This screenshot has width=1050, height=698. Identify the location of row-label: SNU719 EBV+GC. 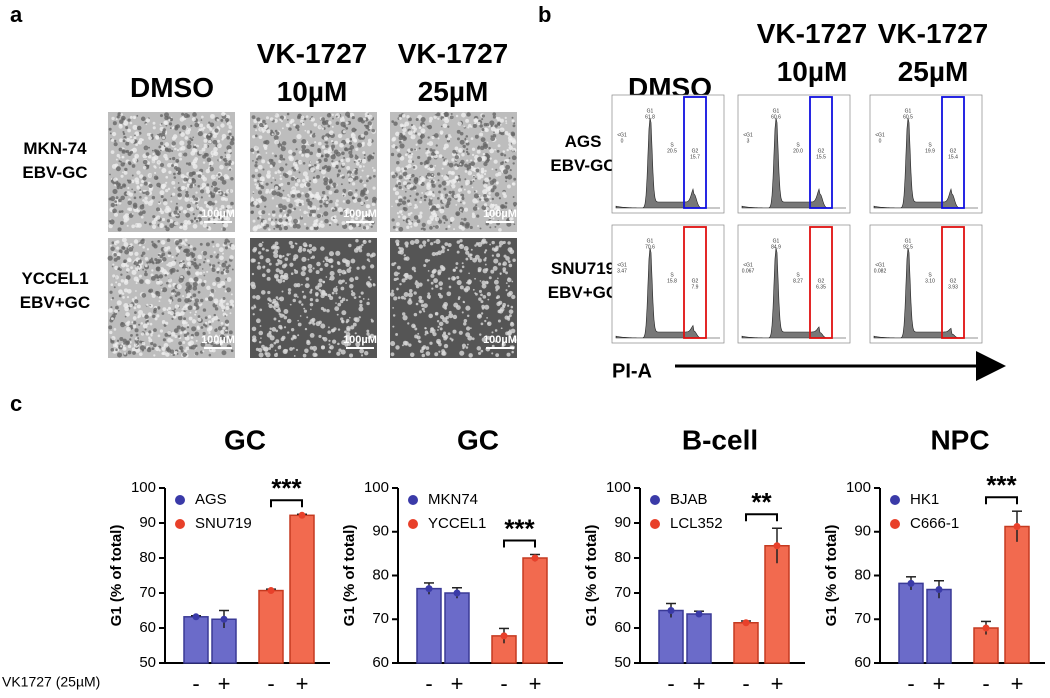
(583, 280).